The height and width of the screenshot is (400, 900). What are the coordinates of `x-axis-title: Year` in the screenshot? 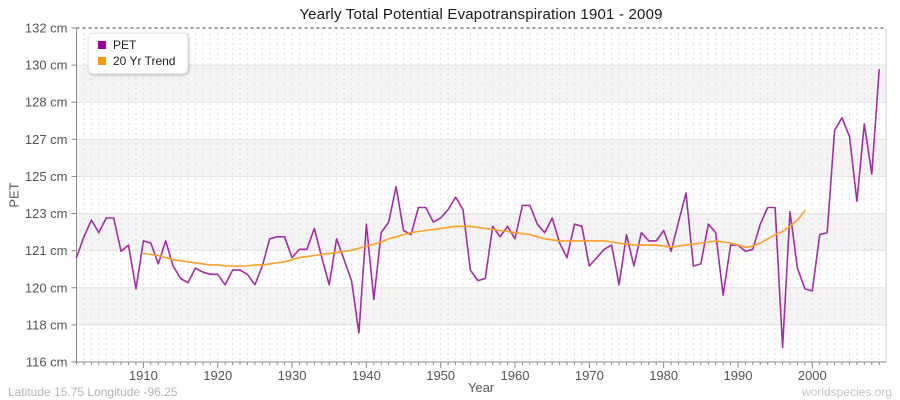 It's located at (481, 387).